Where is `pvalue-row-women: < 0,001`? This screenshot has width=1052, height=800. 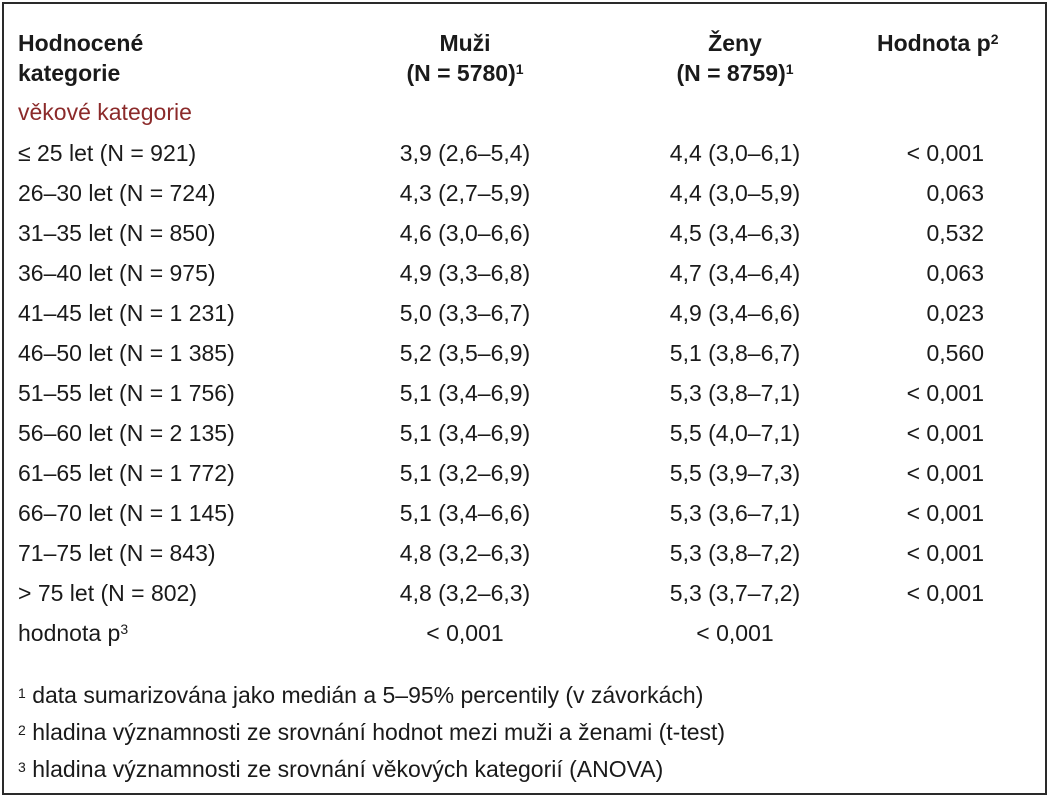 pvalue-row-women: < 0,001 is located at coordinates (735, 633).